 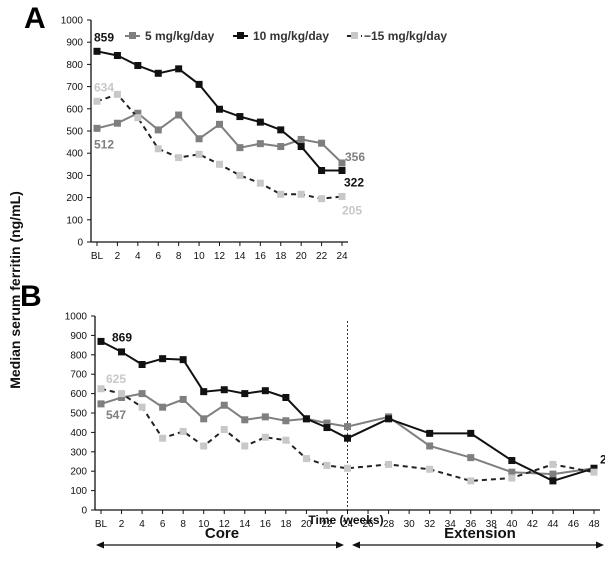 What do you see at coordinates (492, 524) in the screenshot?
I see `x-tick-label: 38` at bounding box center [492, 524].